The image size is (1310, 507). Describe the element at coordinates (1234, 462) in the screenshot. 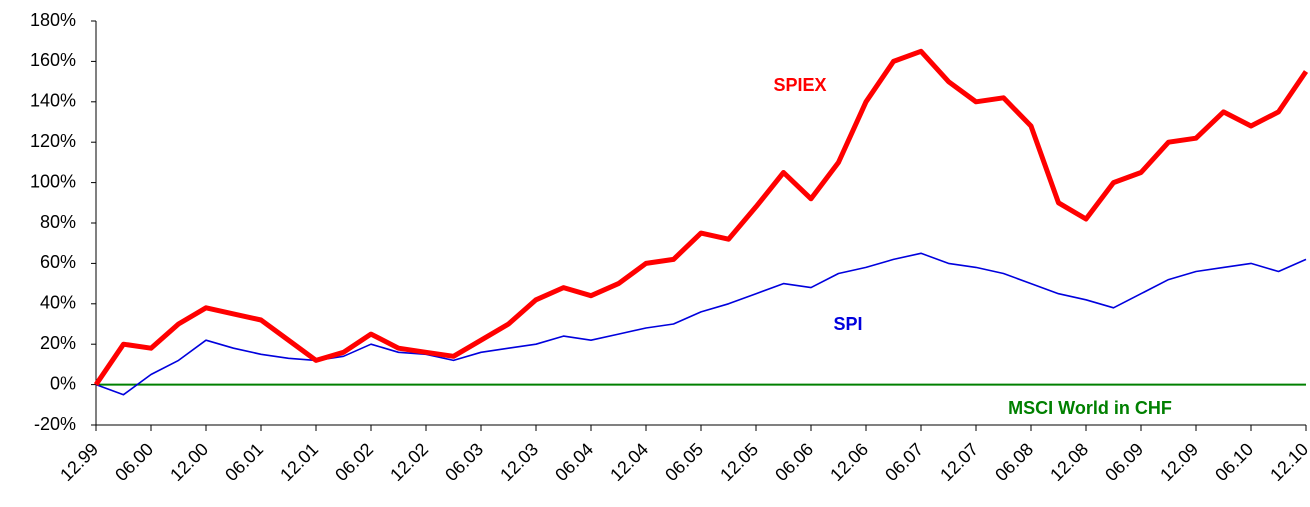

I see `x-tick-label: 06.10` at that location.